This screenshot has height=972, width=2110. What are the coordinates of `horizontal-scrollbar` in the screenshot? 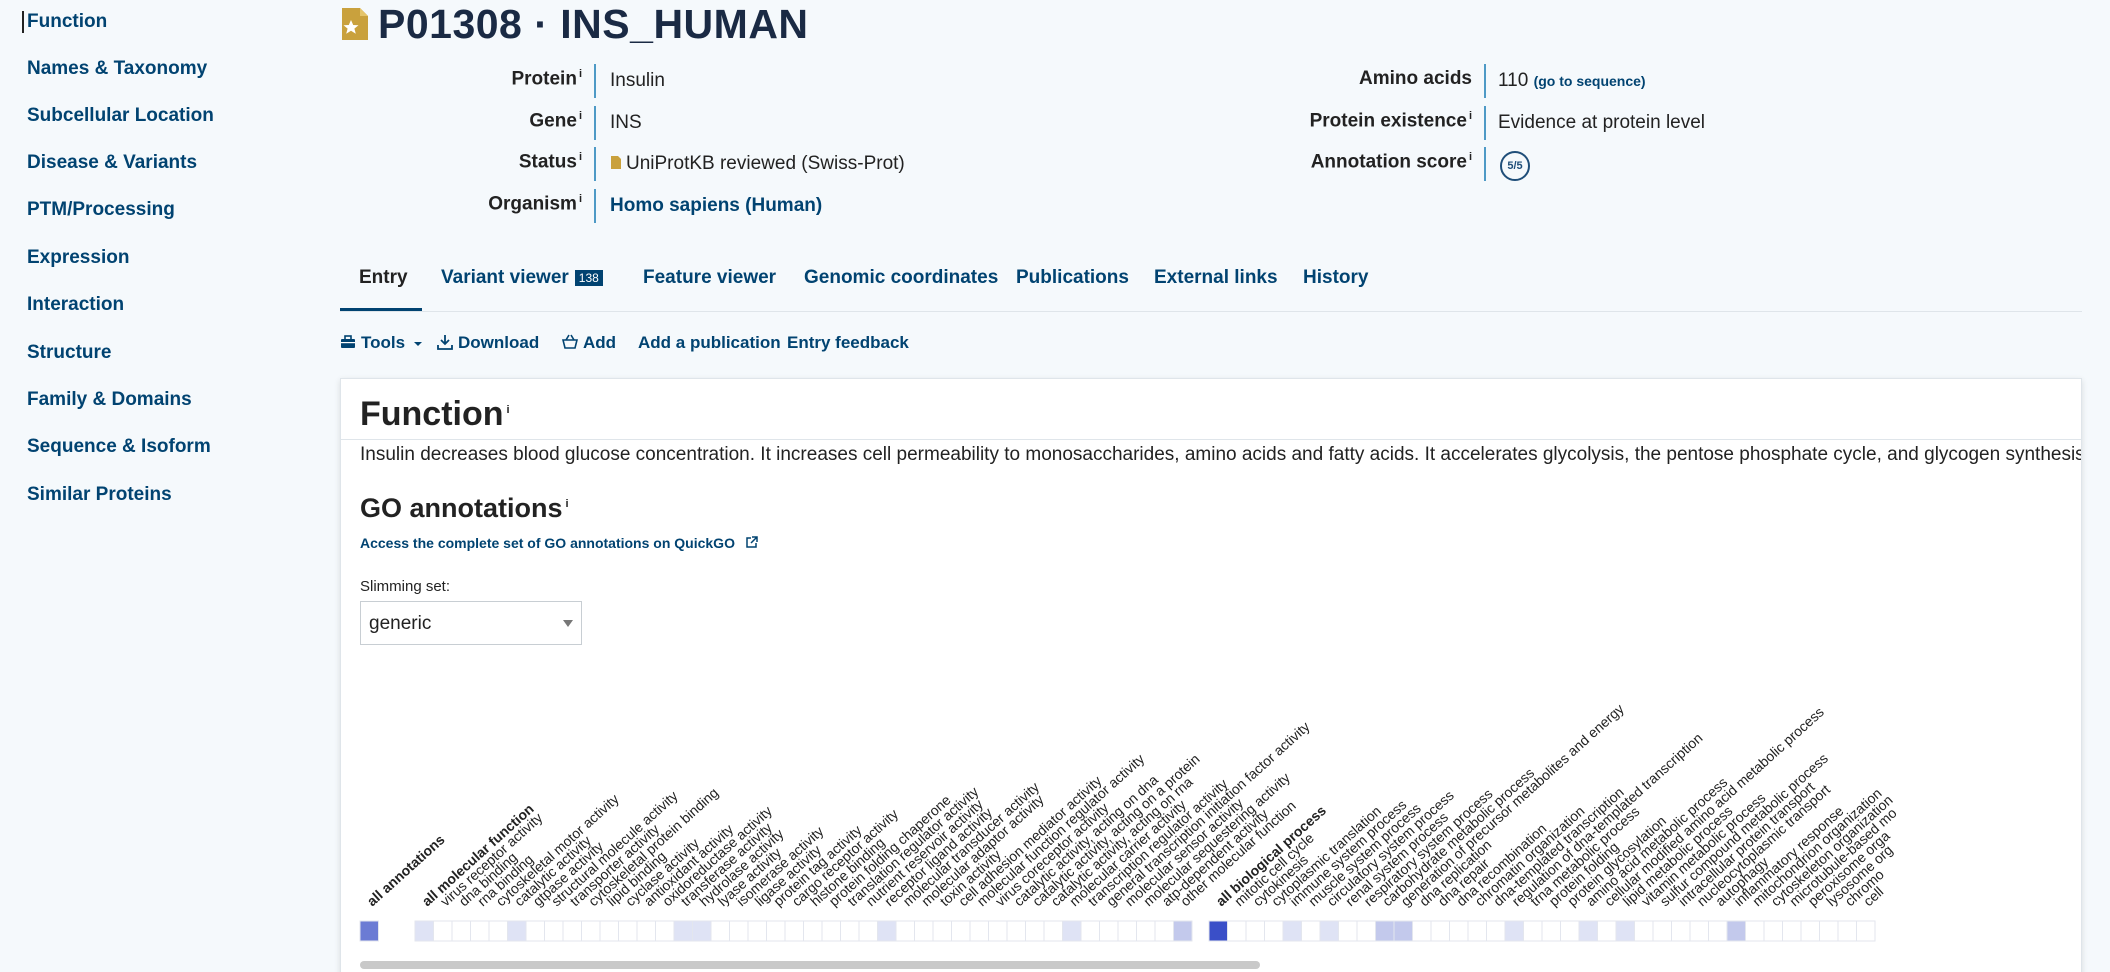 It's located at (810, 965).